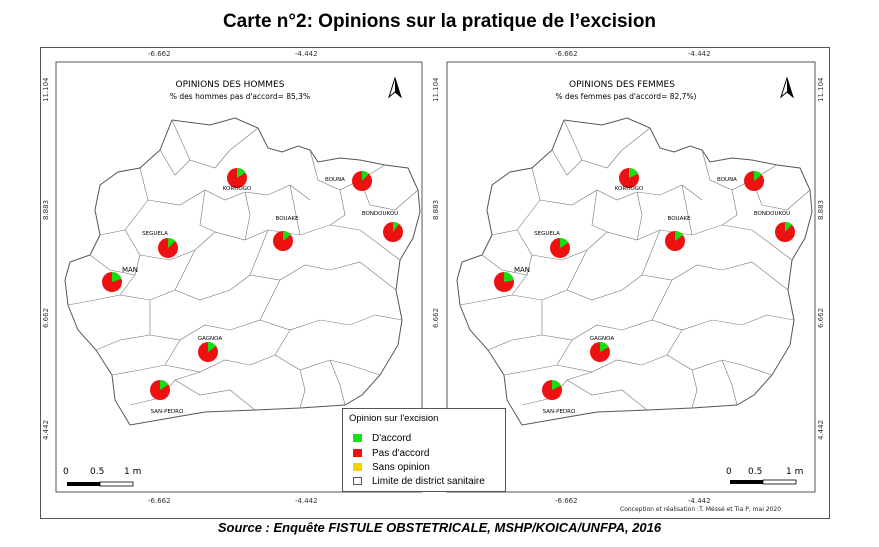 The image size is (879, 547). What do you see at coordinates (622, 85) in the screenshot?
I see `map-title-femmes: OPINIONS DES FEMMES` at bounding box center [622, 85].